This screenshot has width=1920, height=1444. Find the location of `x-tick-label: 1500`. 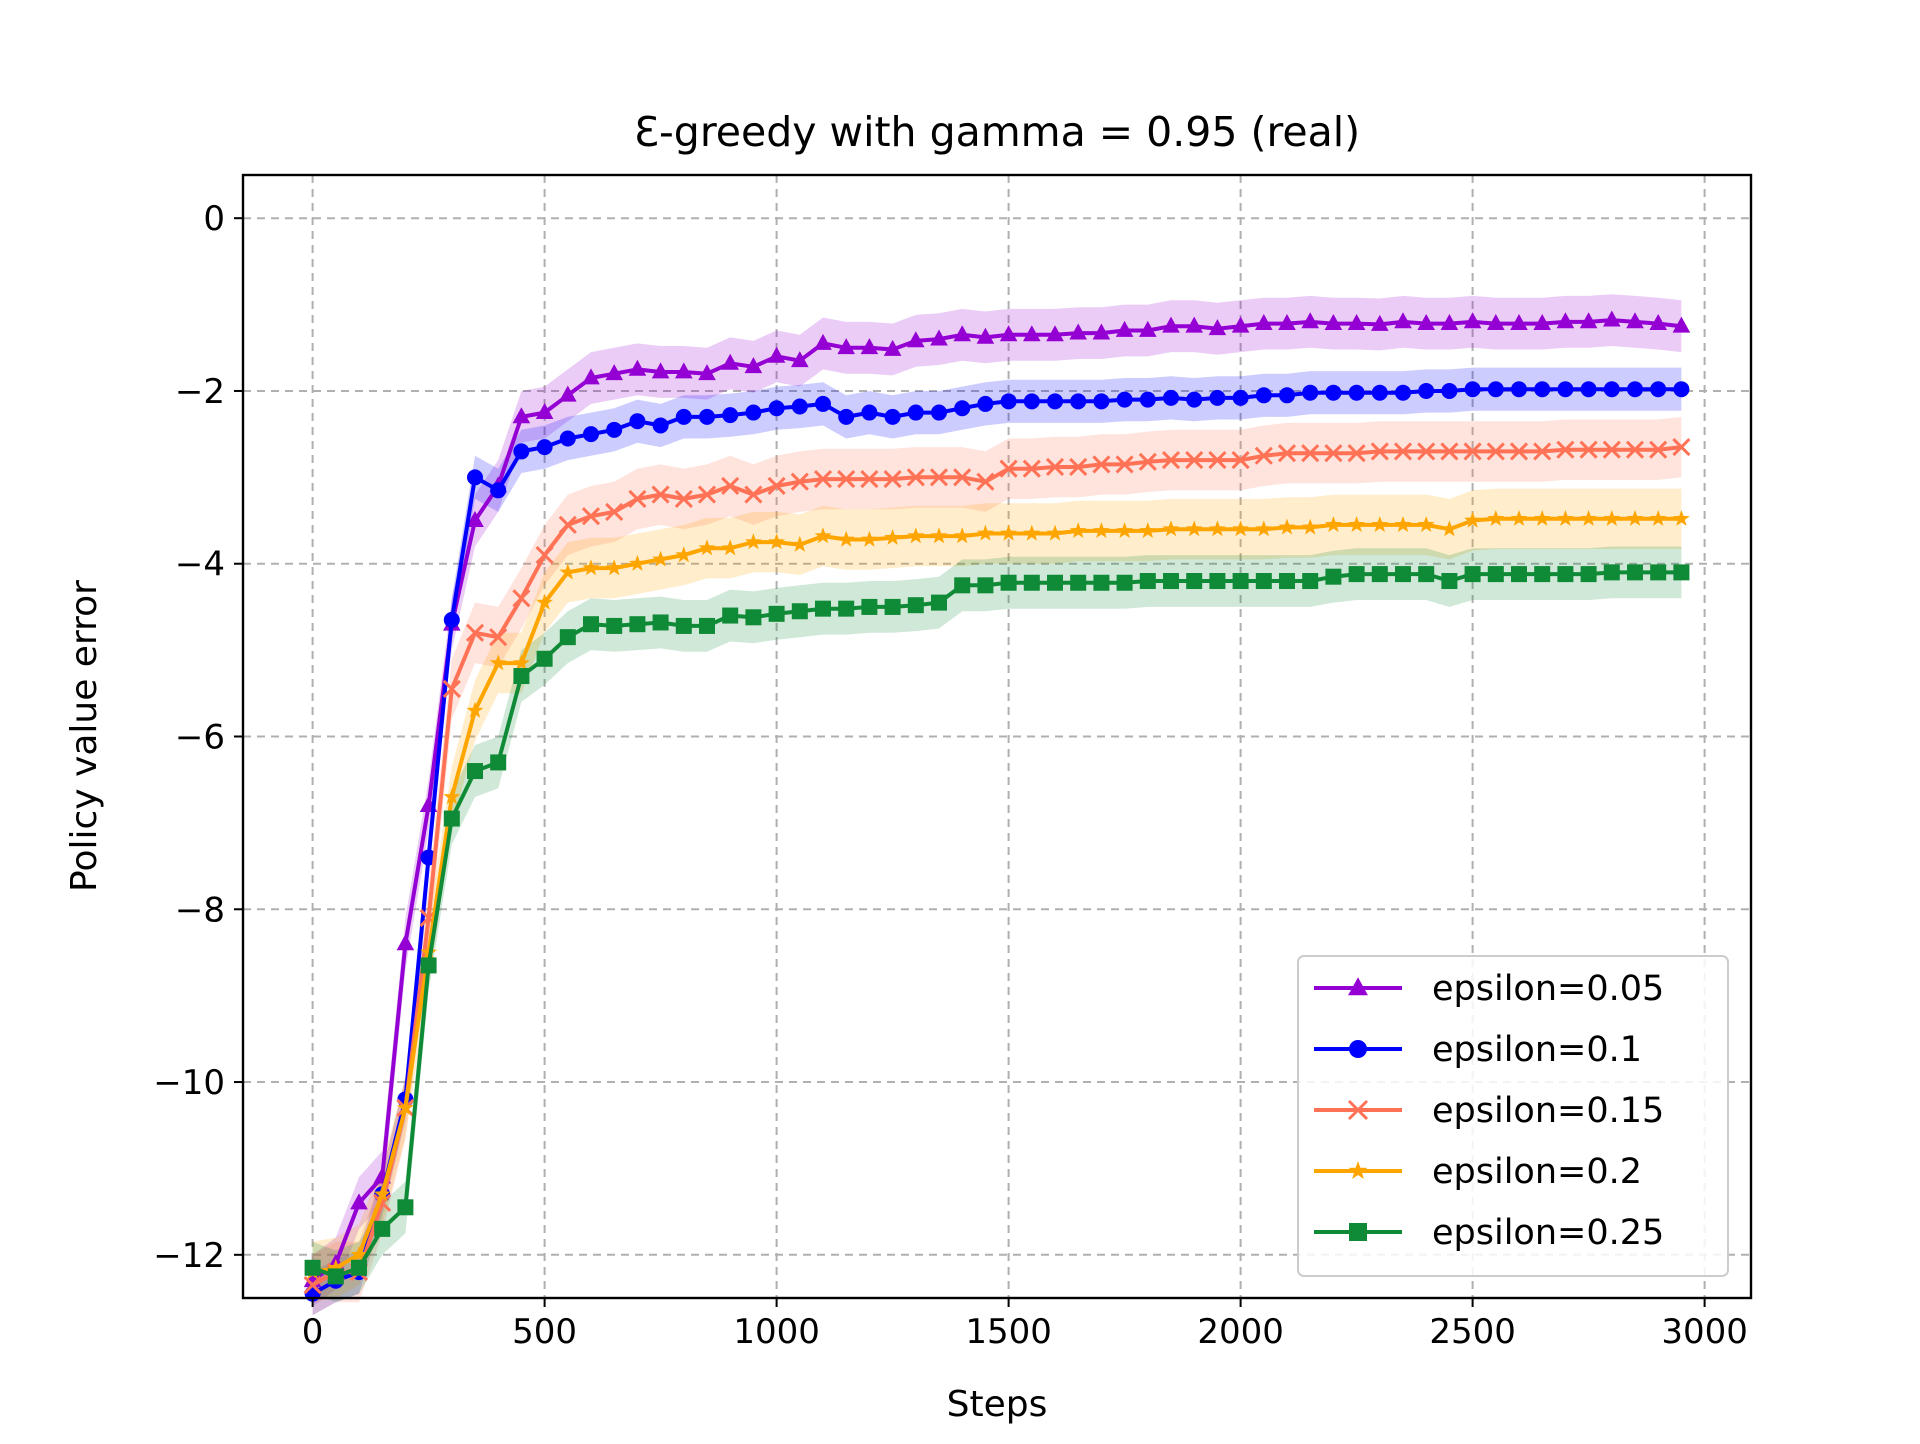

x-tick-label: 1500 is located at coordinates (1008, 1332).